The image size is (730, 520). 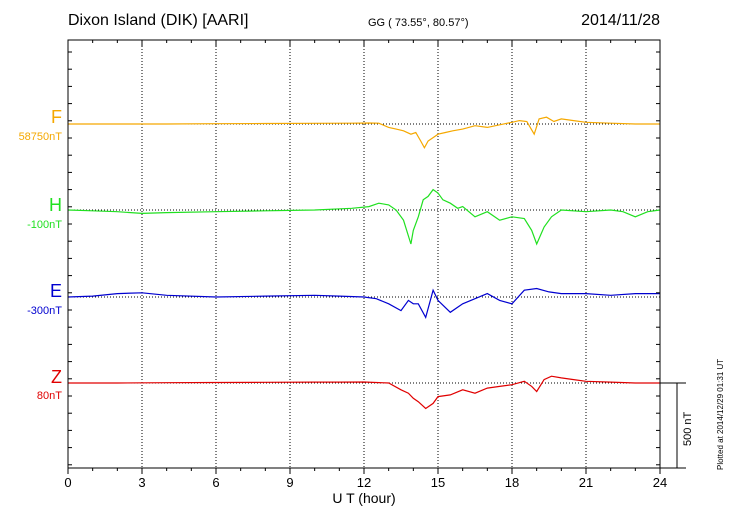 What do you see at coordinates (40, 137) in the screenshot?
I see `series-f-baseline: 58750nT` at bounding box center [40, 137].